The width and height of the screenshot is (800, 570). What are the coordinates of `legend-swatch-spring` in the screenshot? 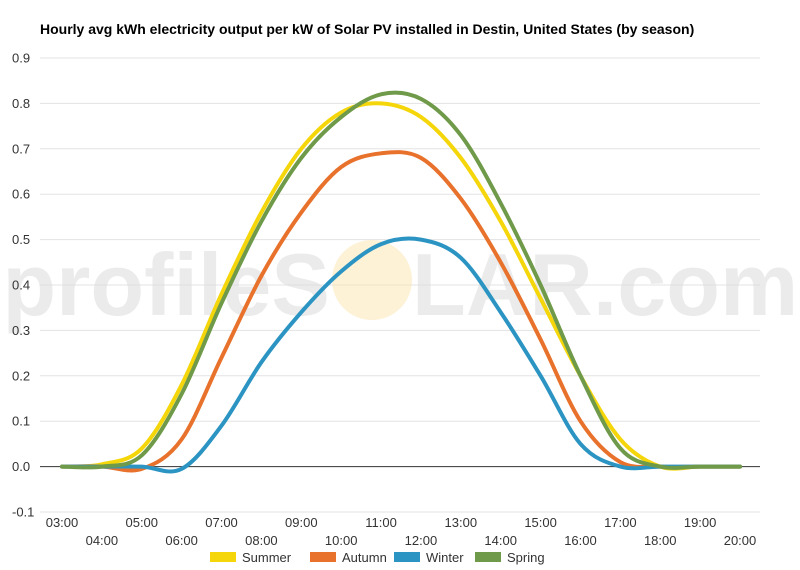 It's located at (488, 557).